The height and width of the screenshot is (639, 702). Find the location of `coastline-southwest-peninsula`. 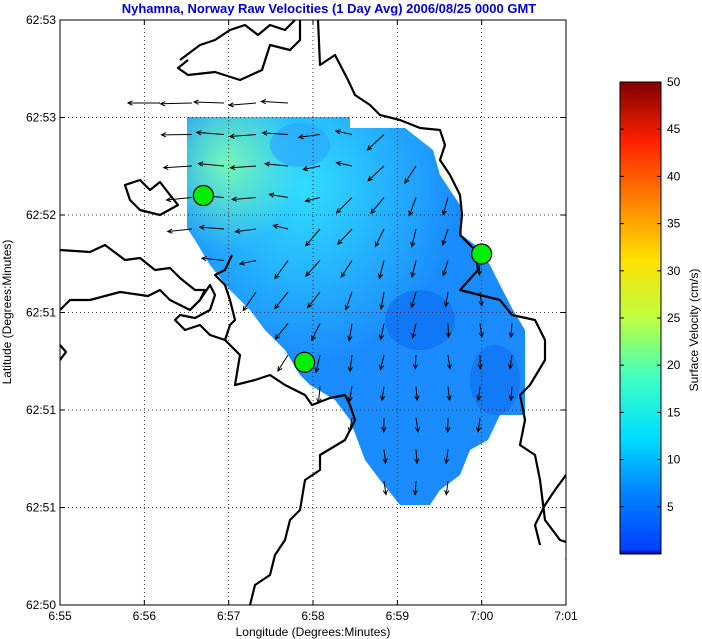

coastline-southwest-peninsula is located at coordinates (265, 429).